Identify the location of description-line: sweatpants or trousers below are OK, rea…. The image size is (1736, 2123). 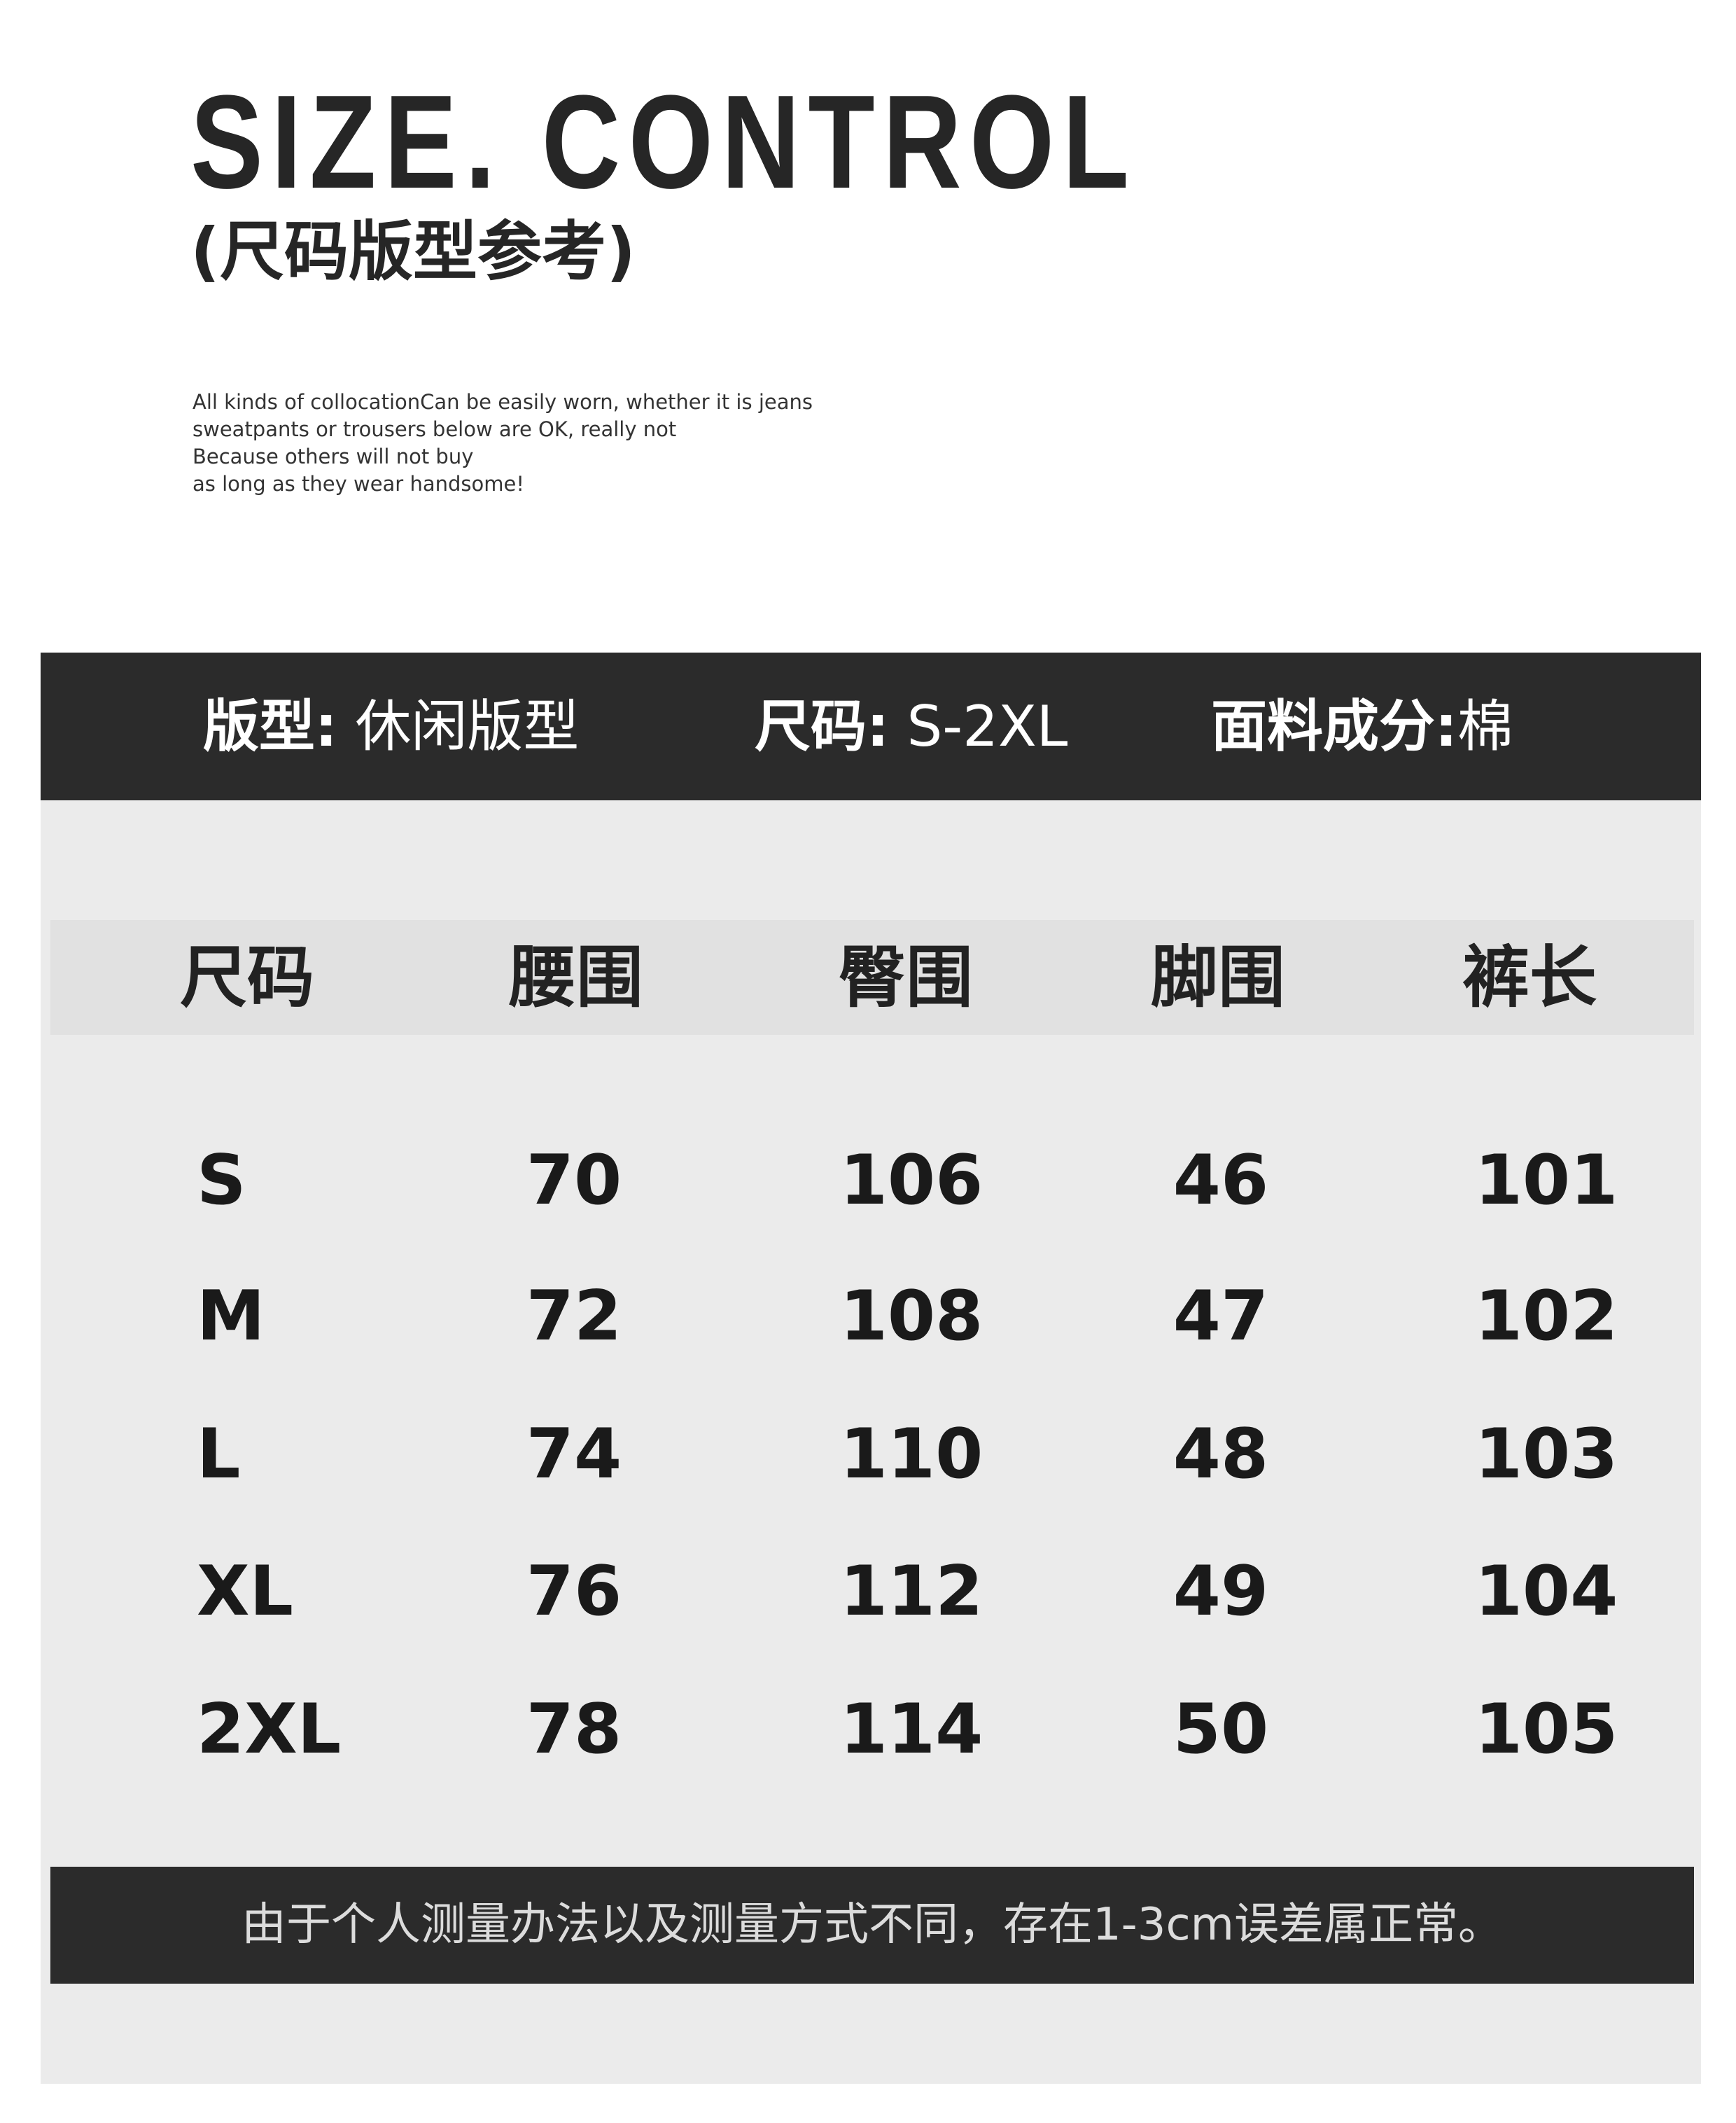
(434, 429).